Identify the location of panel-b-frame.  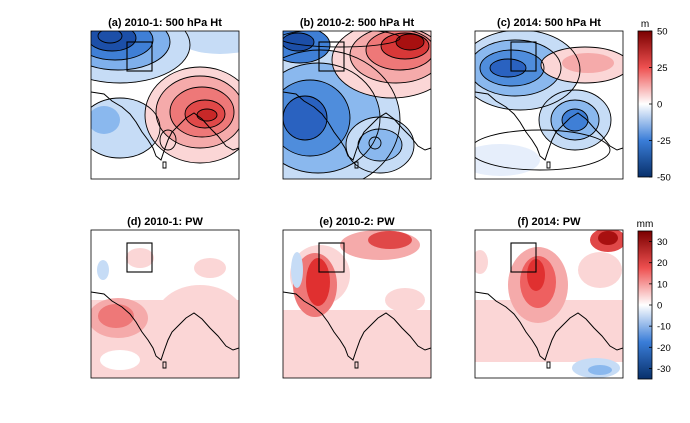
(357, 105).